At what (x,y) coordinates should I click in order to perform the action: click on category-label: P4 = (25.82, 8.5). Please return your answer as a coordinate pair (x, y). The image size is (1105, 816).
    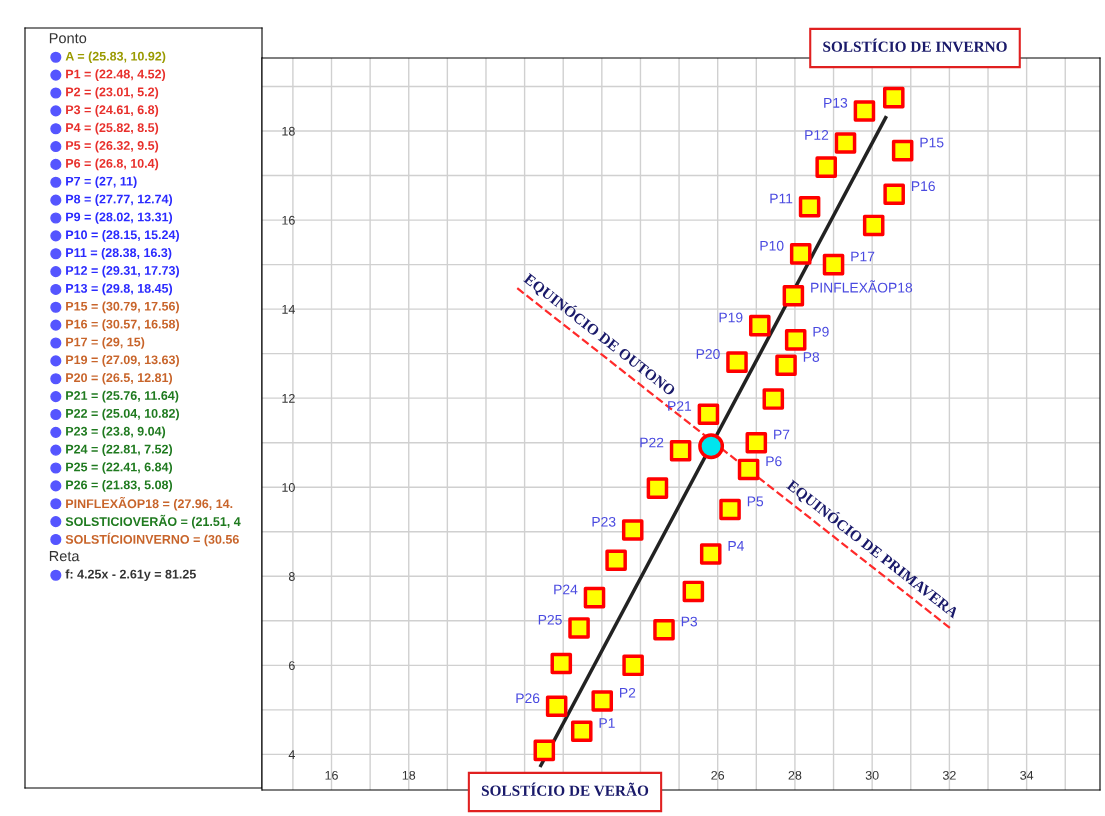
    Looking at the image, I should click on (112, 128).